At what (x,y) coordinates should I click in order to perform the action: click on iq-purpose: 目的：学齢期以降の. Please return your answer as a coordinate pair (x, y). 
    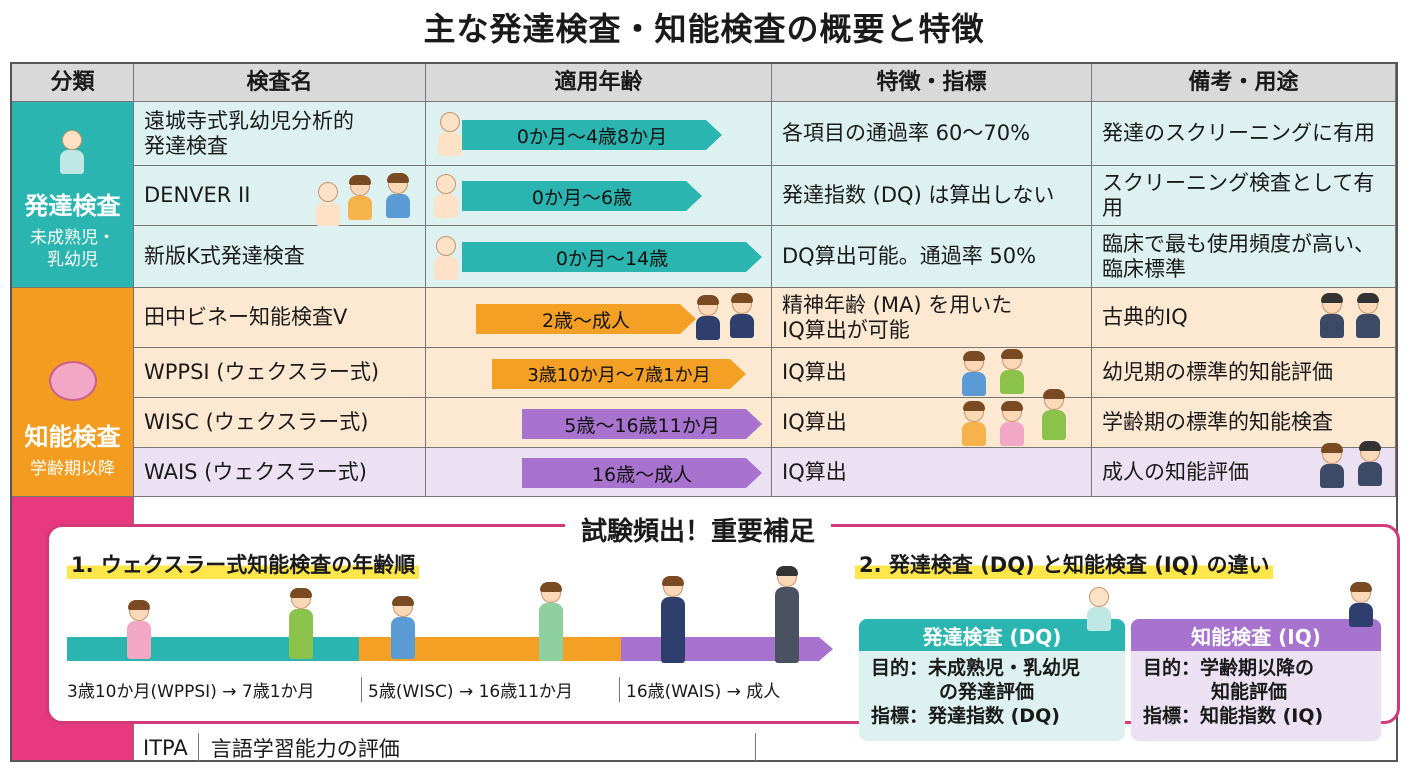
    Looking at the image, I should click on (1229, 668).